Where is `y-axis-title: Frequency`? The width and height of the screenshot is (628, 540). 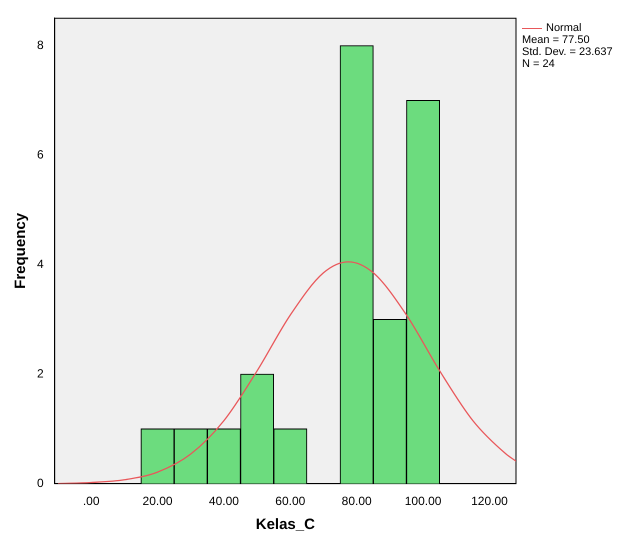 y-axis-title: Frequency is located at coordinates (21, 250).